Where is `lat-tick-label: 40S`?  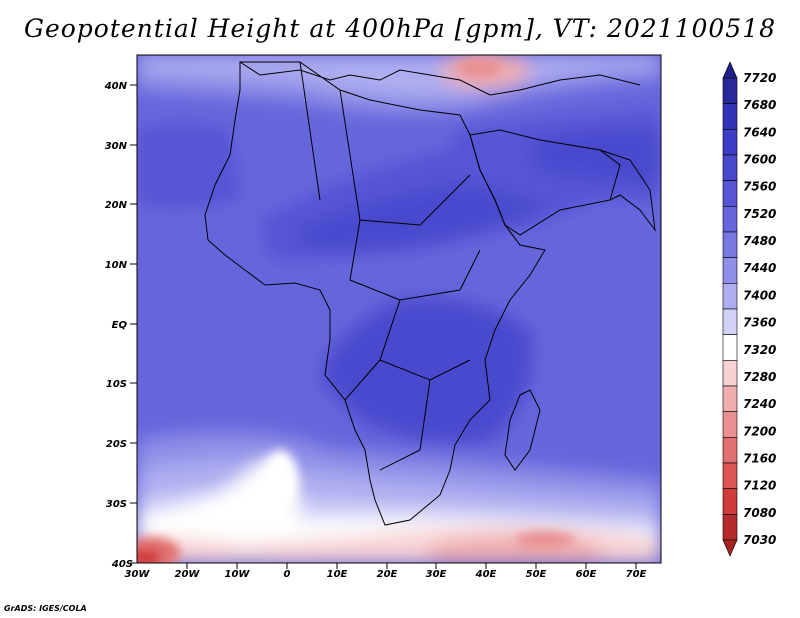 lat-tick-label: 40S is located at coordinates (122, 564).